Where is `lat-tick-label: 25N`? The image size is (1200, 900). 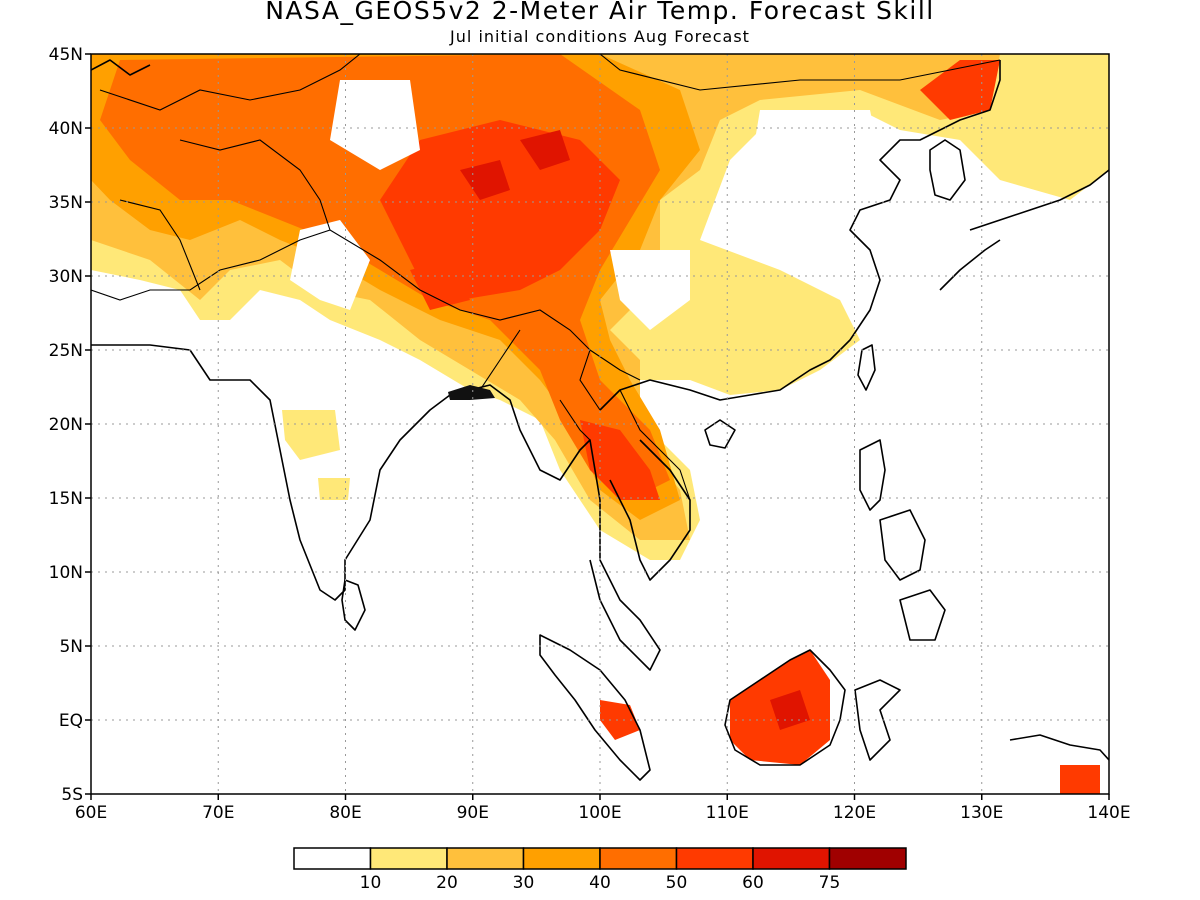 lat-tick-label: 25N is located at coordinates (66, 351).